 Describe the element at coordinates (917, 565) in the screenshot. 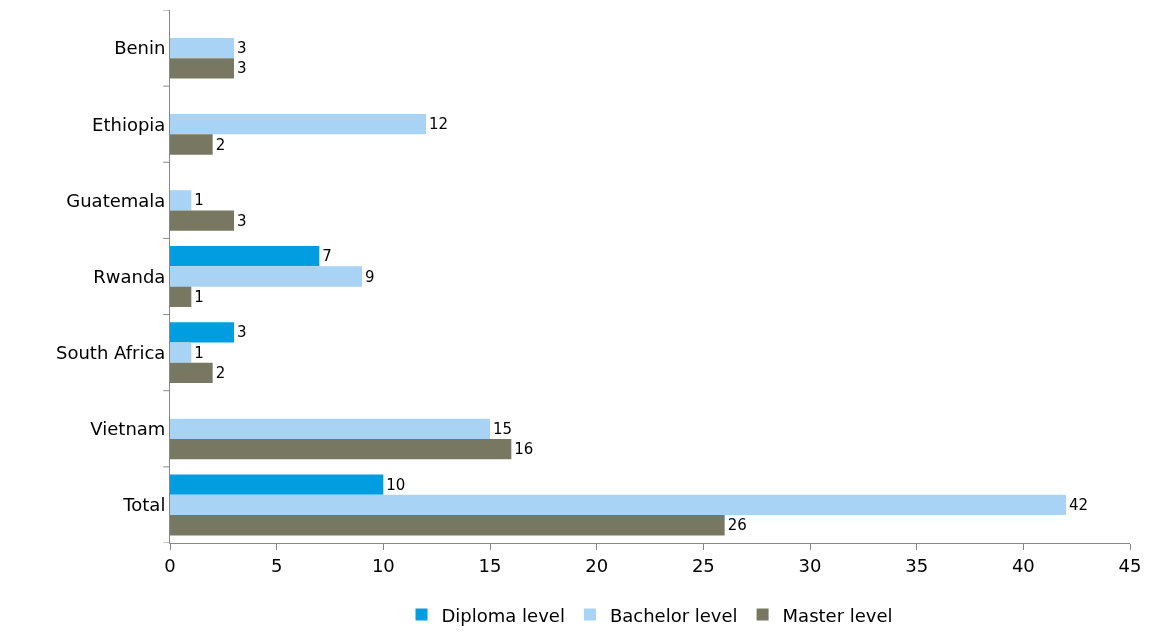

I see `x-tick-label: 35` at that location.